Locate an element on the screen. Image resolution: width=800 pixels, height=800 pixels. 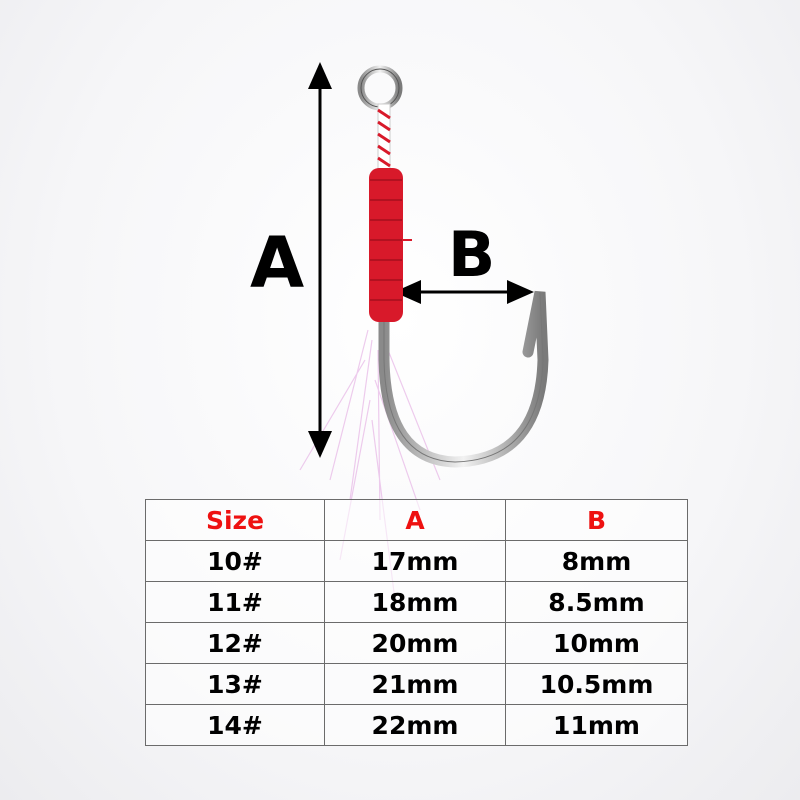
cell-a: 21mm is located at coordinates (415, 684).